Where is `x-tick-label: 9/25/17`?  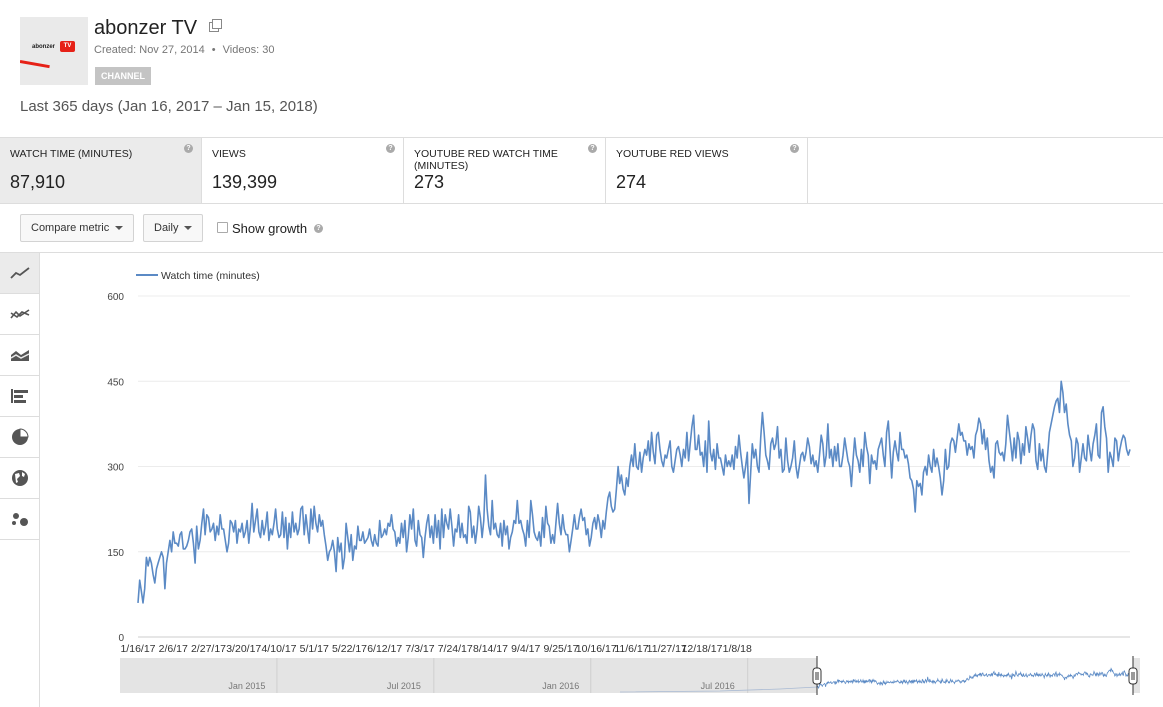 x-tick-label: 9/25/17 is located at coordinates (560, 649).